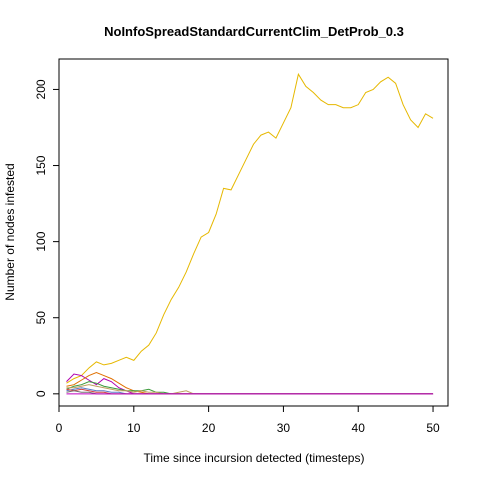 This screenshot has width=480, height=480. What do you see at coordinates (284, 428) in the screenshot?
I see `x-tick-label: 30` at bounding box center [284, 428].